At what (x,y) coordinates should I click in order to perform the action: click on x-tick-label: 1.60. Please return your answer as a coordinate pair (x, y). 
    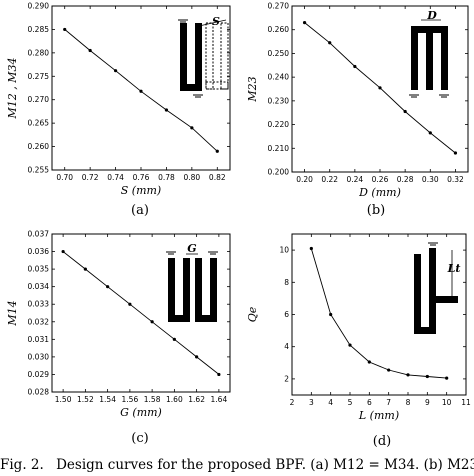
    Looking at the image, I should click on (174, 399).